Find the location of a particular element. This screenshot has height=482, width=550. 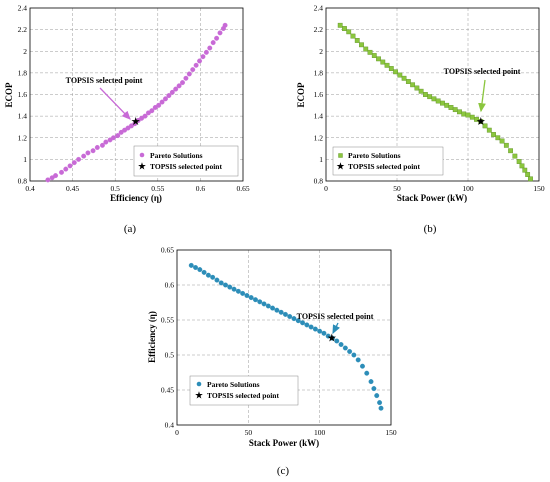

legend-box-c is located at coordinates (244, 390).